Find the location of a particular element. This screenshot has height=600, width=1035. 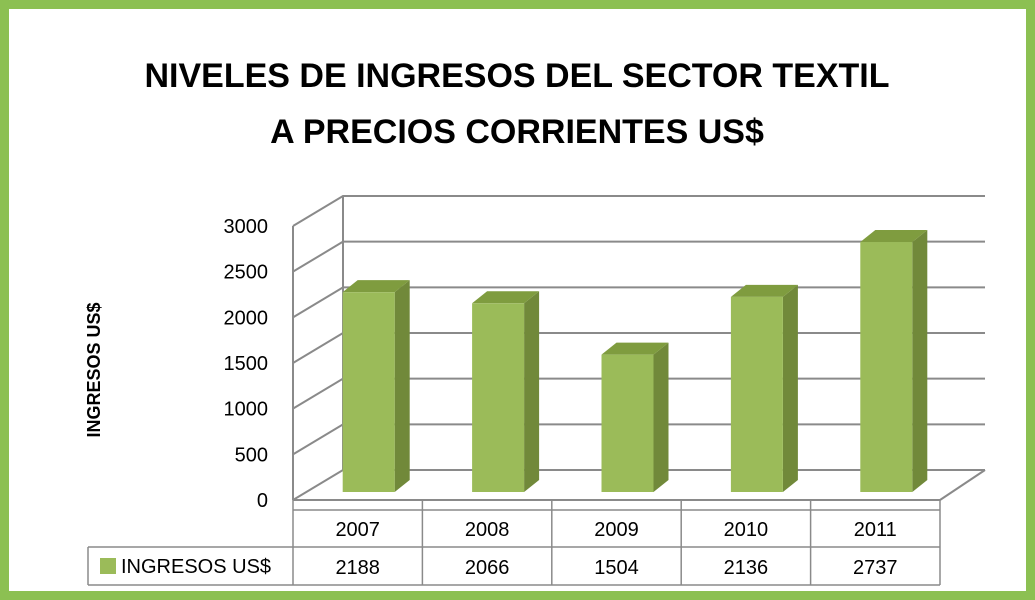

table-value: 2188 is located at coordinates (357, 568).